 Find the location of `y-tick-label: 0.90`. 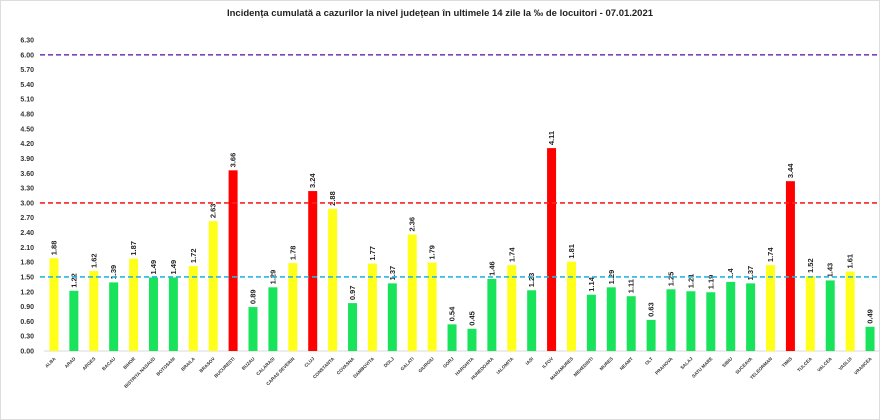

y-tick-label: 0.90 is located at coordinates (27, 307).